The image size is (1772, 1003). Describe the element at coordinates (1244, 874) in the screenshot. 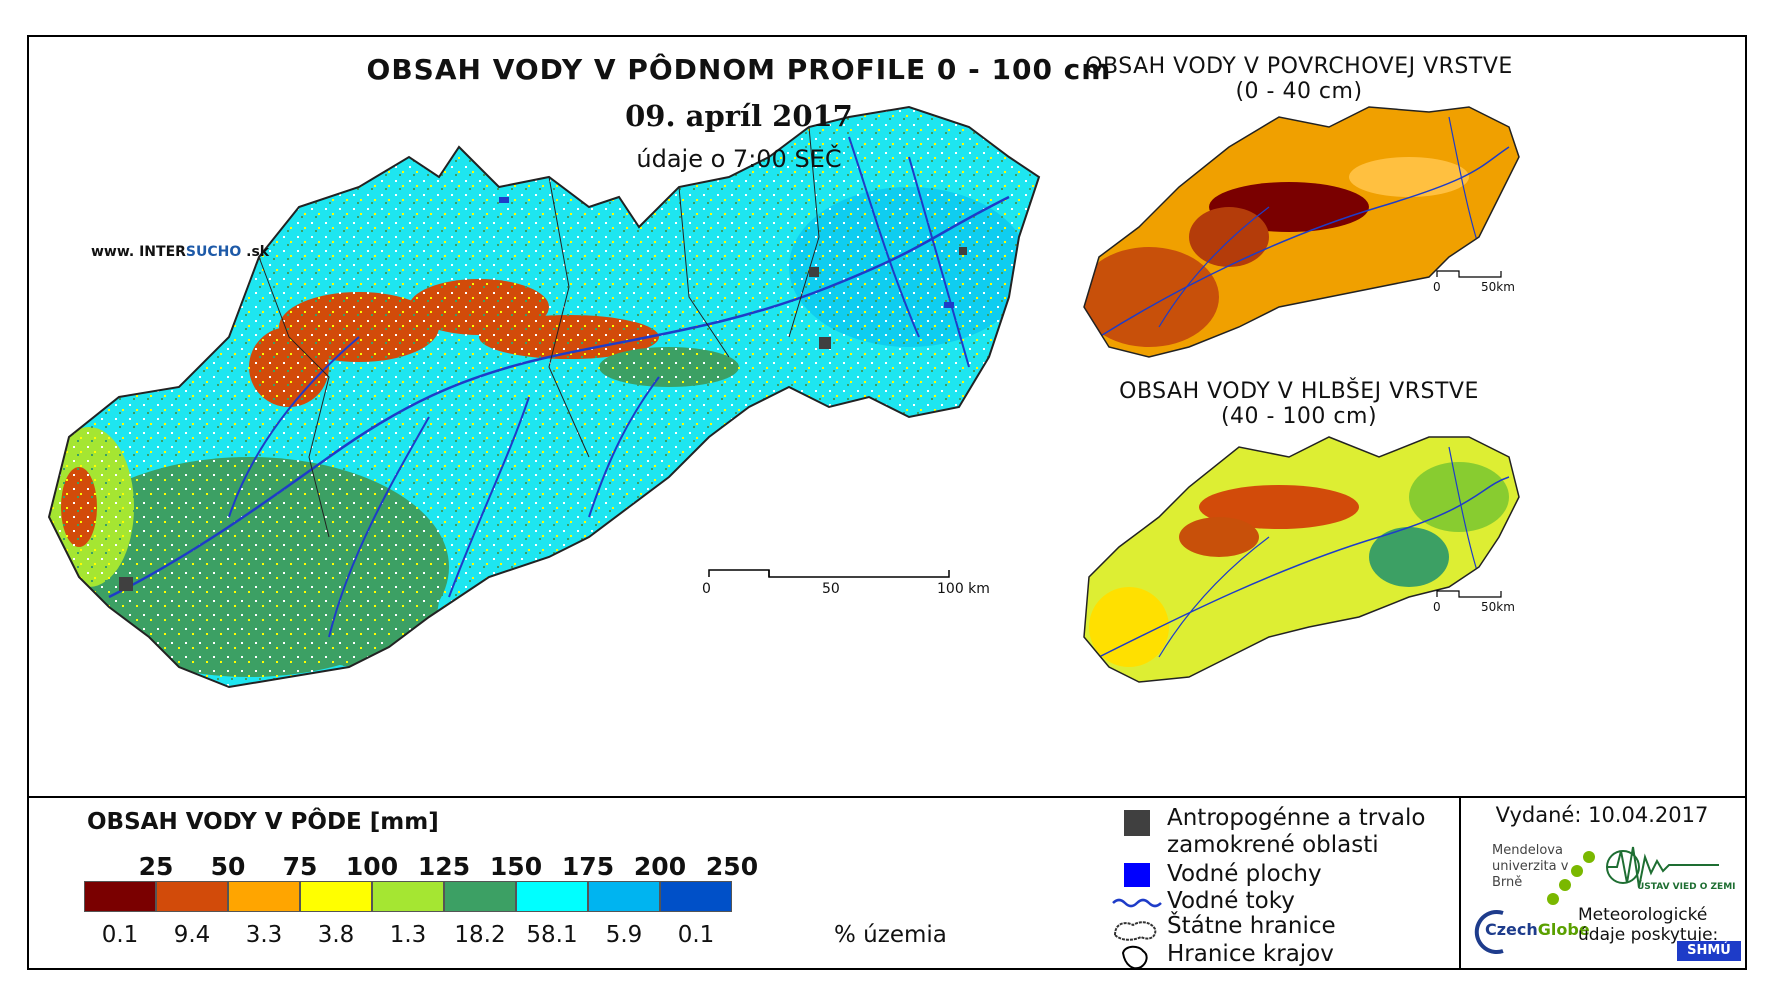

I see `symbol-water-label: Vodné plochy` at that location.